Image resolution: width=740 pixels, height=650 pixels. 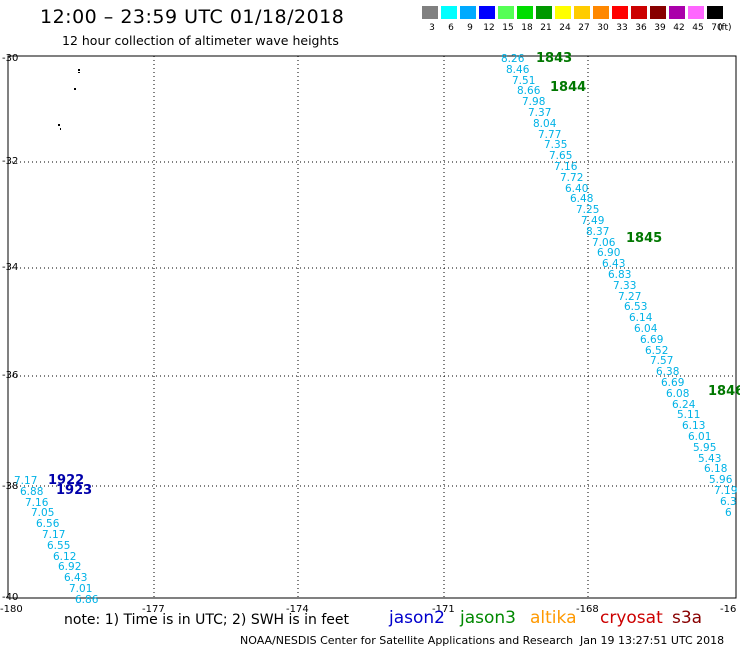 What do you see at coordinates (10, 486) in the screenshot?
I see `latitude-label: -38` at bounding box center [10, 486].